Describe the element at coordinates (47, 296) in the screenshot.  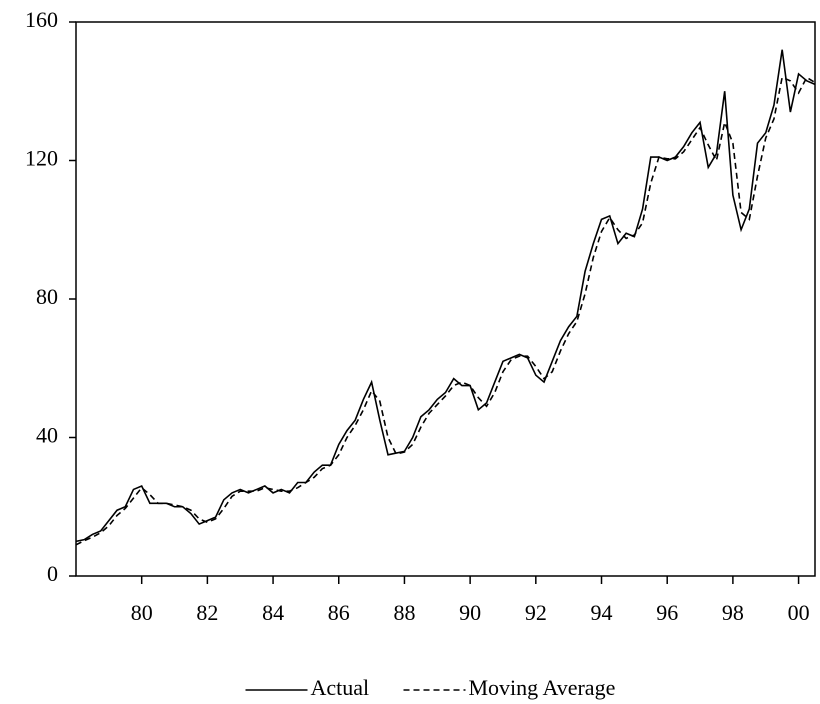
I see `y-tick-label: 80` at that location.